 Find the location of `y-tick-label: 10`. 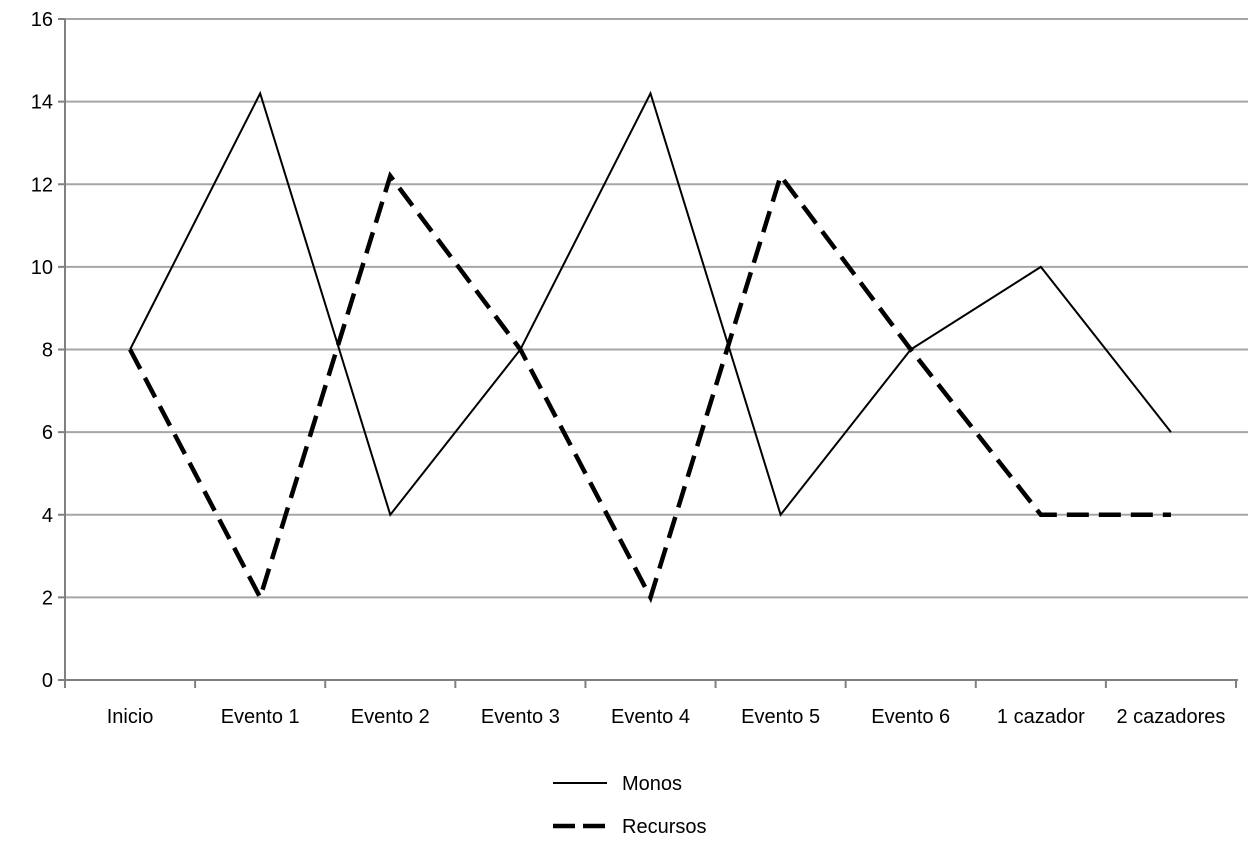

y-tick-label: 10 is located at coordinates (42, 268).